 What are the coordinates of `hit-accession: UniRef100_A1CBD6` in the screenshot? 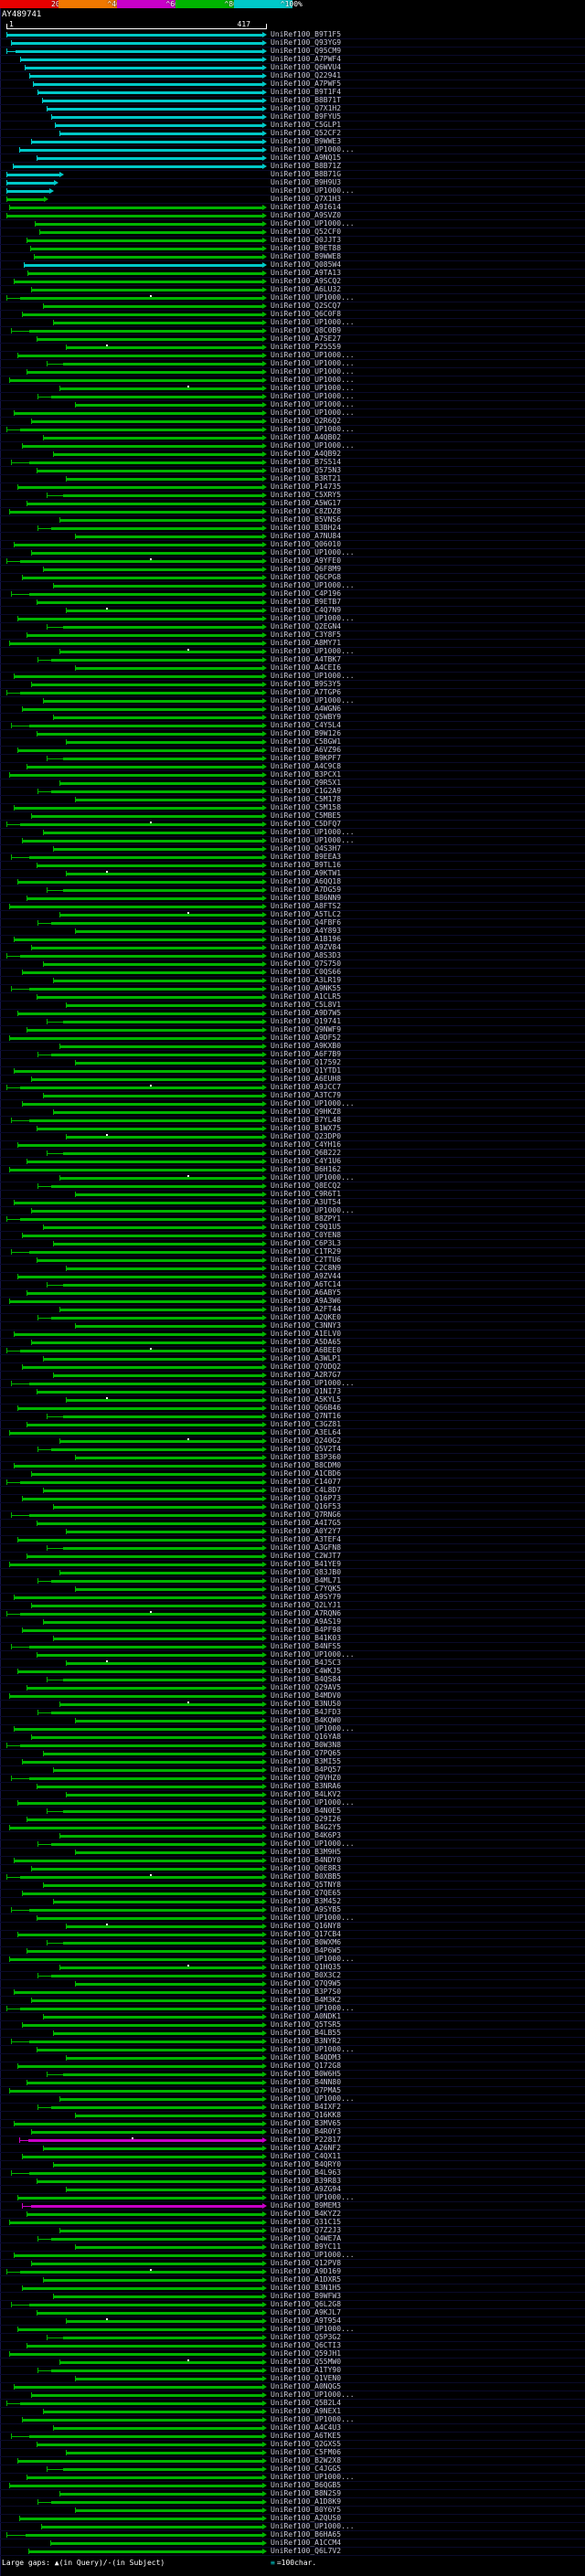 It's located at (307, 1473).